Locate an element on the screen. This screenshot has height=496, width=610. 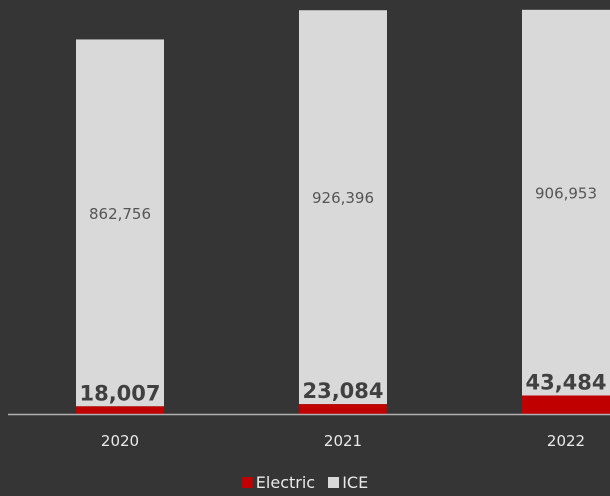
label-electric-2021: 23,084 is located at coordinates (342, 391).